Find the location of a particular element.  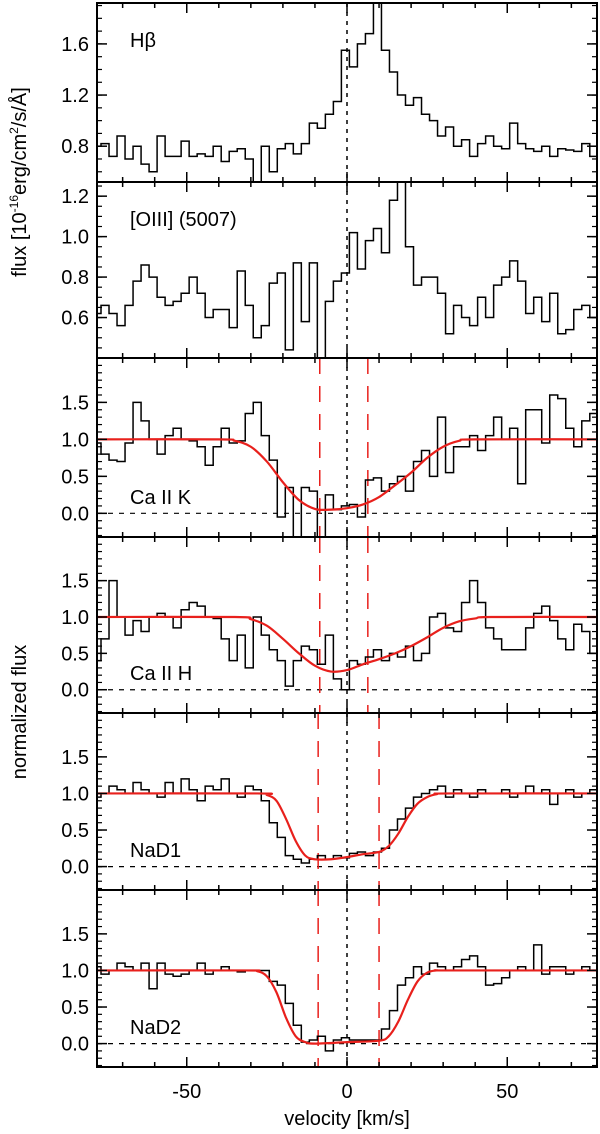

panel-1: 0.6 0.8 1.0 1.2 [OIII] (5007) is located at coordinates (329, 270).